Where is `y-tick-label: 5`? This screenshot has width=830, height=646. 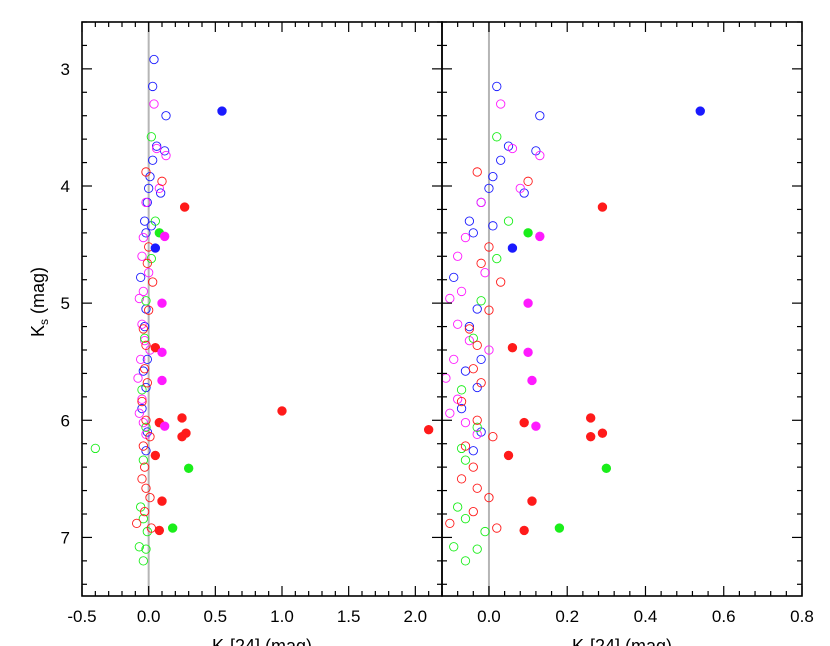
y-tick-label: 5 is located at coordinates (65, 303).